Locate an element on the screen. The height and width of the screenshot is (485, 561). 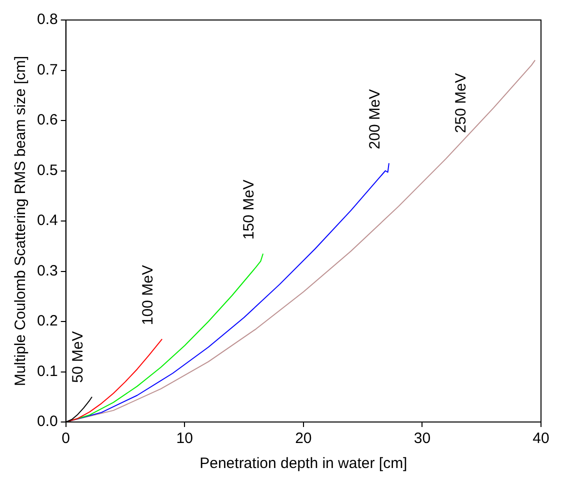
x-axis-title: Penetration depth in water [cm] is located at coordinates (304, 463).